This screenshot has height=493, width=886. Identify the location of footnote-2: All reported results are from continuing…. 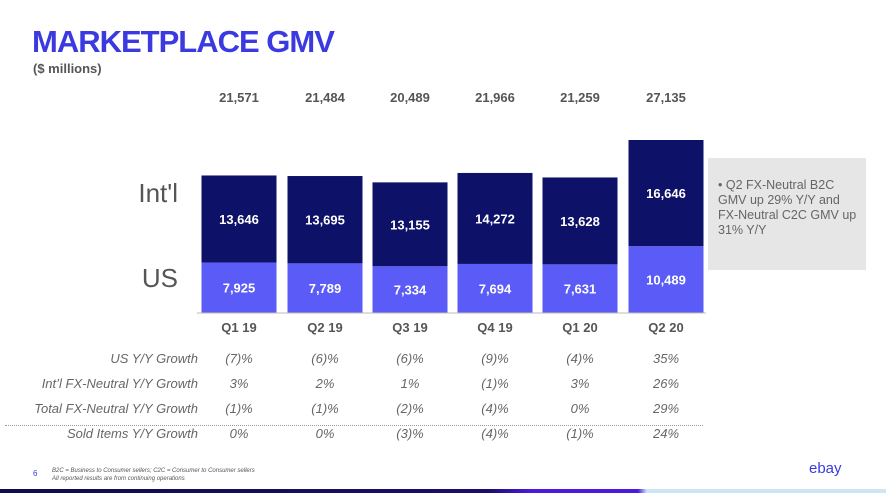
(118, 479).